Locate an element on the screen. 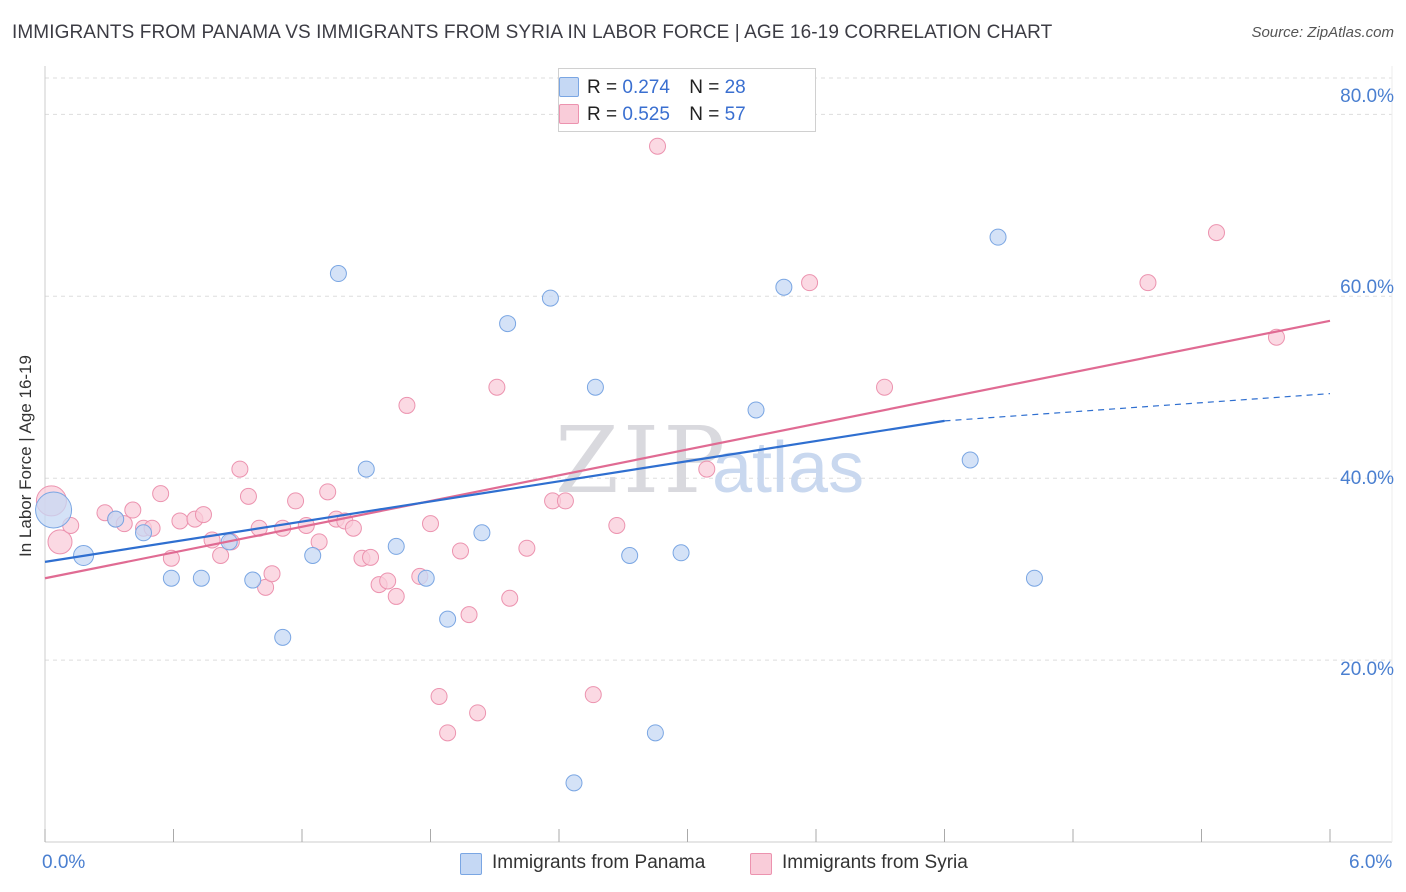 The image size is (1406, 892). y-tick-label: 80.0% is located at coordinates (1367, 96).